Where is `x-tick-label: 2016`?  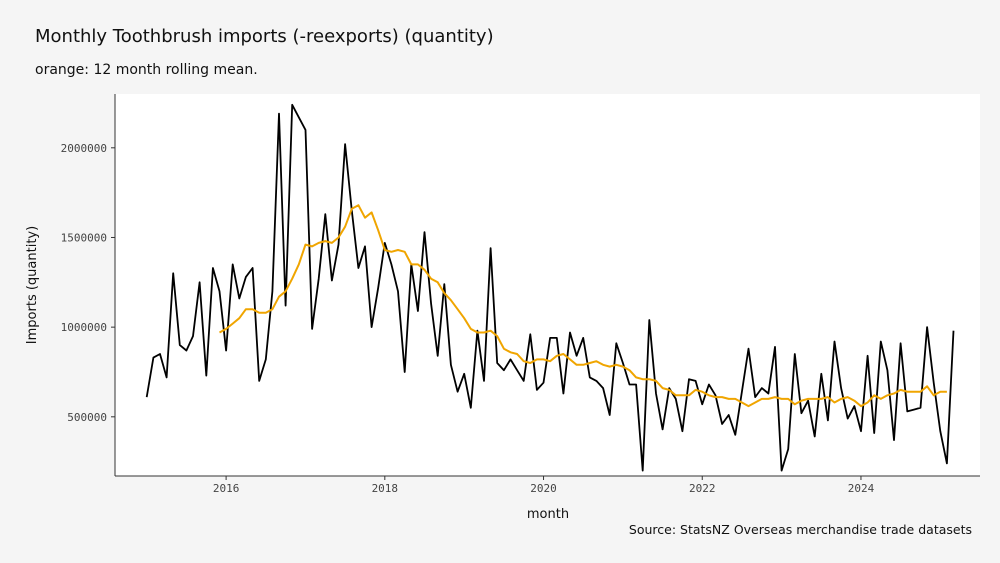
x-tick-label: 2016 is located at coordinates (226, 488).